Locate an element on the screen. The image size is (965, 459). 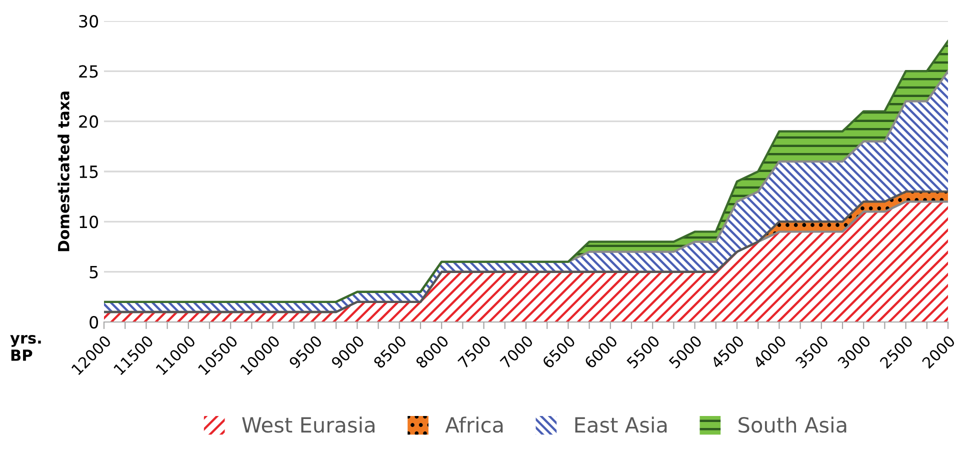
legend-label: South Asia is located at coordinates (792, 424).